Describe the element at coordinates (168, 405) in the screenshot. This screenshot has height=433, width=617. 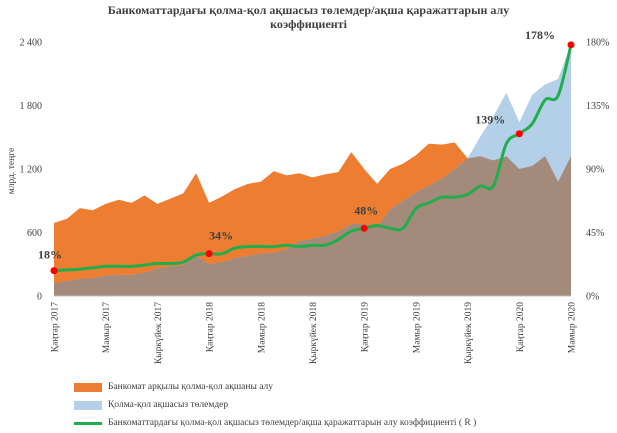
I see `legend-label-cashless: Қолма-қол ақшасыз төлемдер` at that location.